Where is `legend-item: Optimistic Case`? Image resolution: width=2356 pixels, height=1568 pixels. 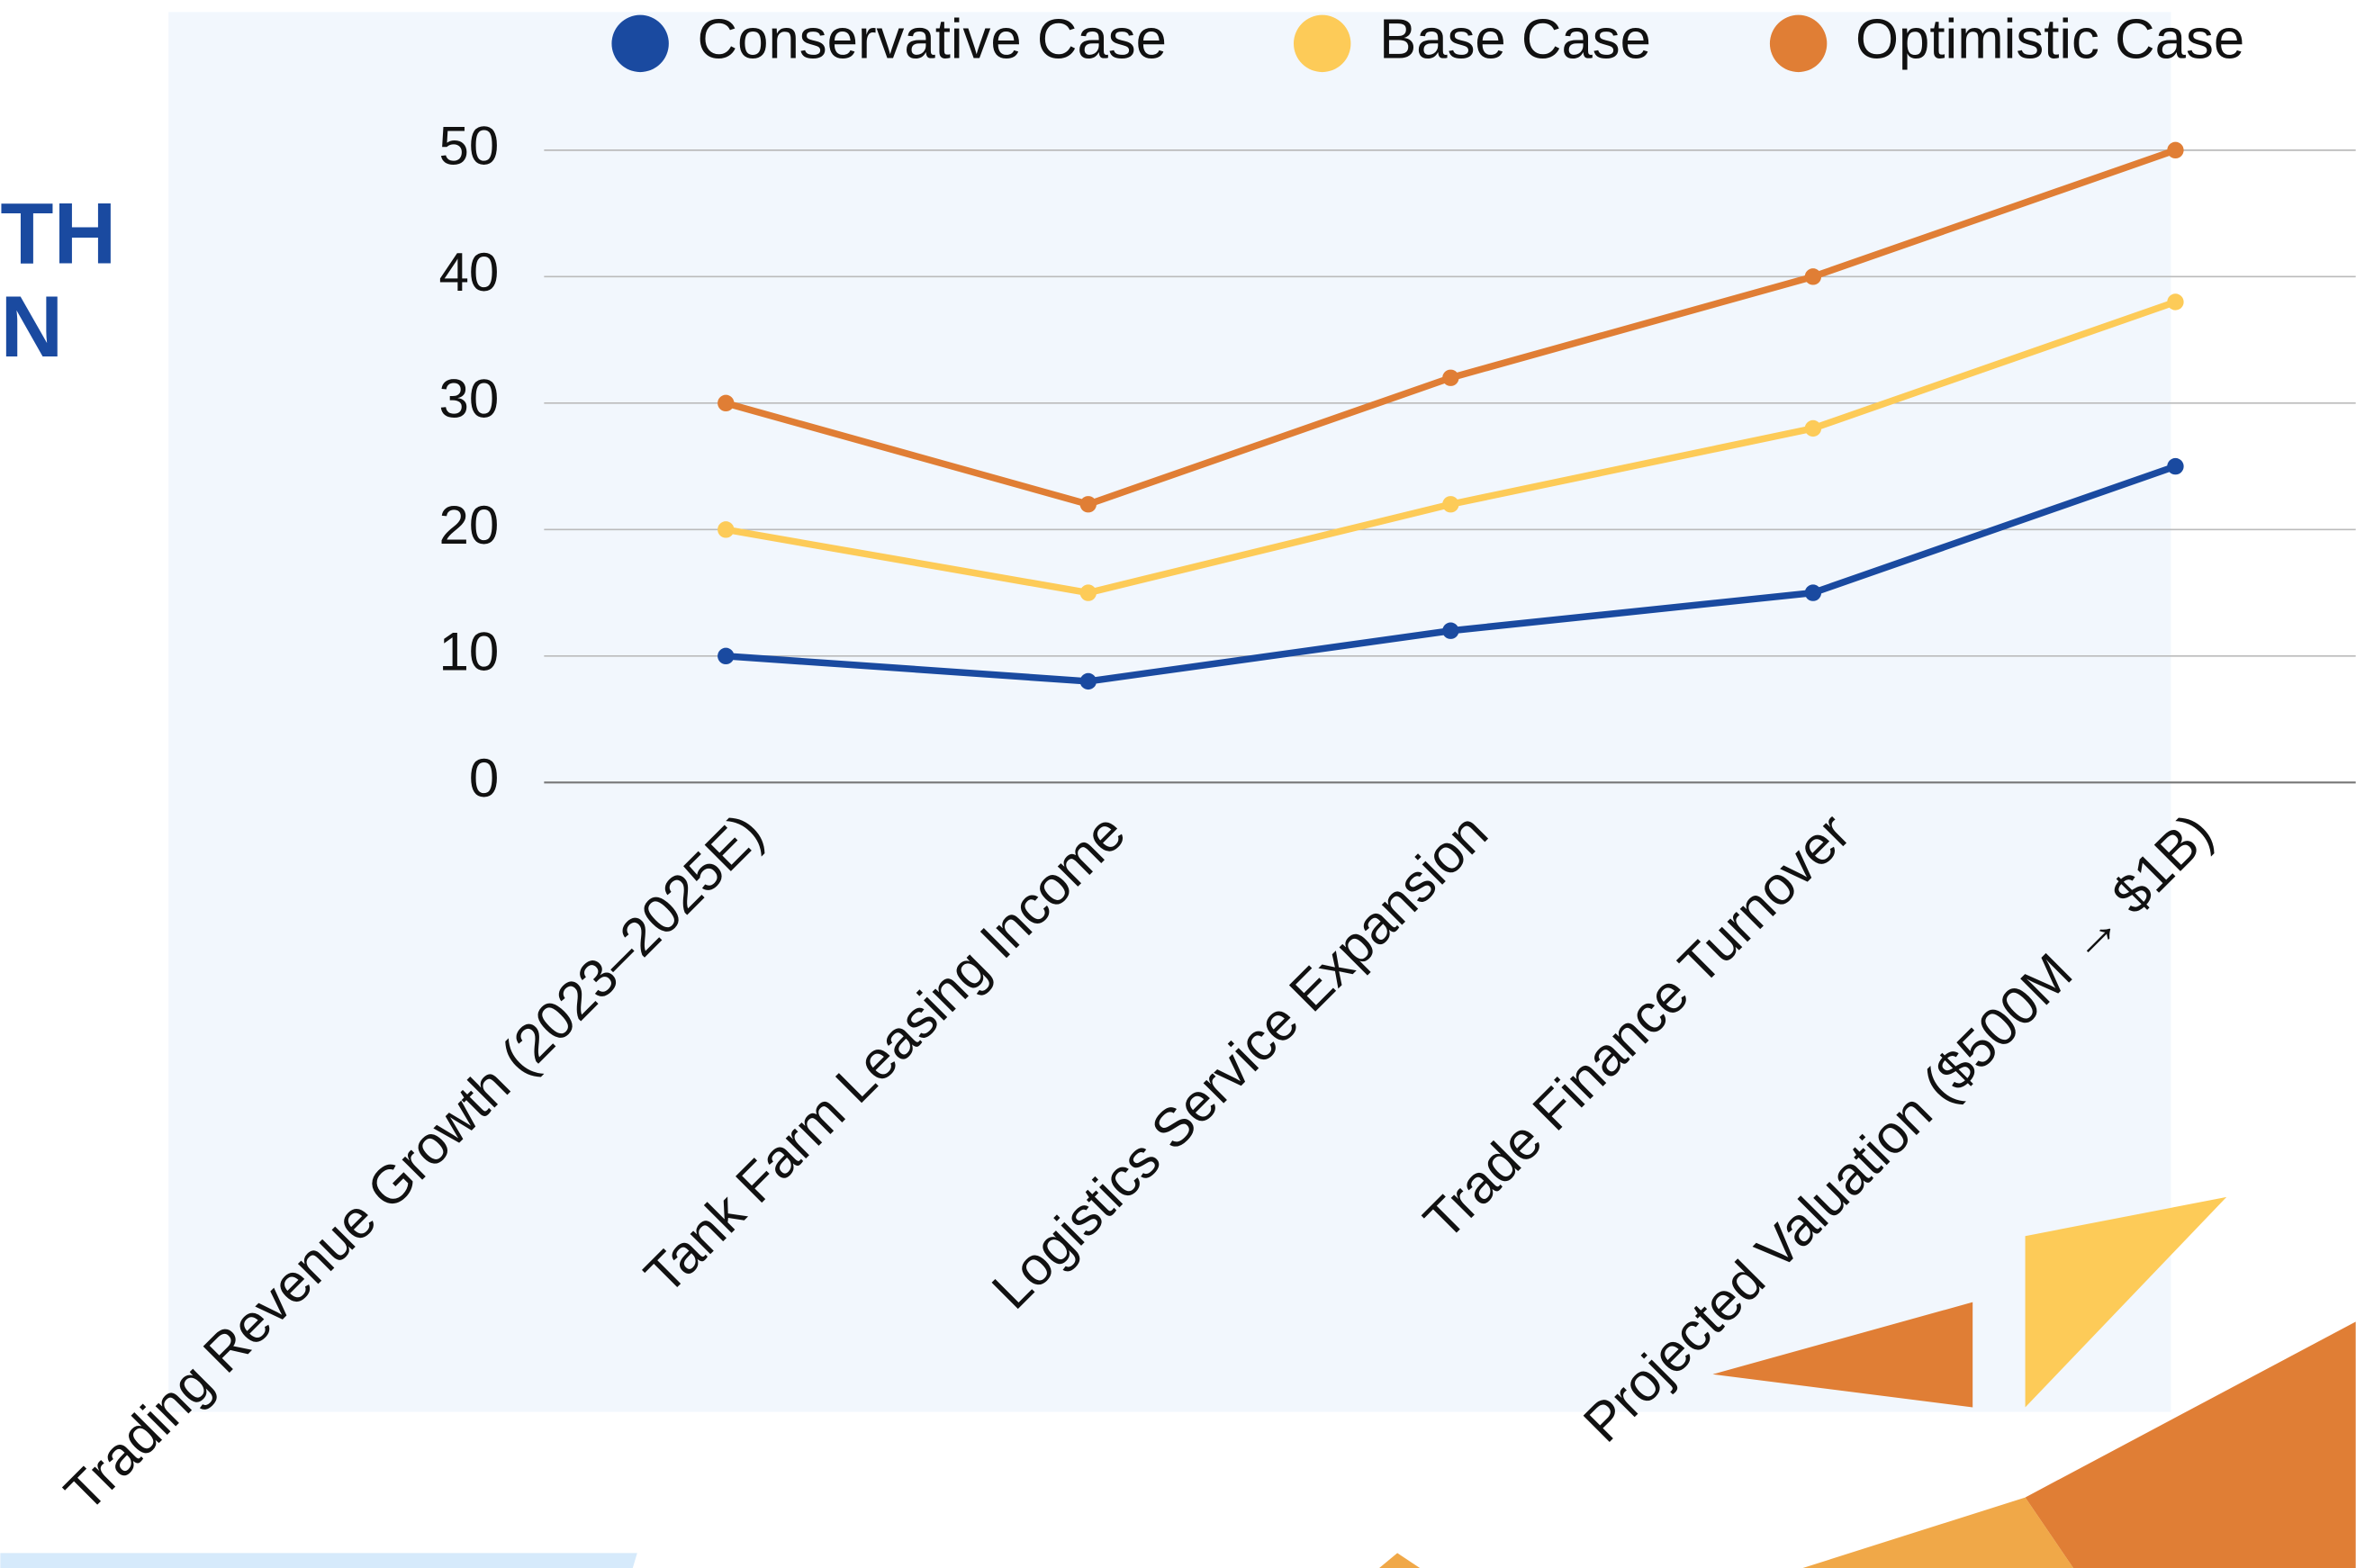
legend-item: Optimistic Case is located at coordinates (2007, 41).